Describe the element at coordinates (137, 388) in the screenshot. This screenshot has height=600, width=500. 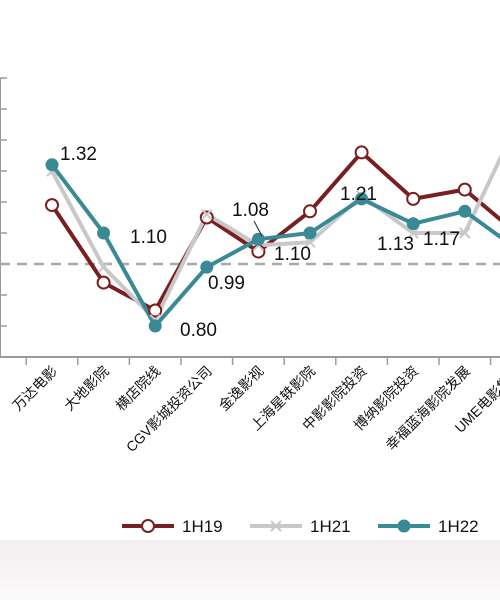
I see `category-label-2: 横店院线` at that location.